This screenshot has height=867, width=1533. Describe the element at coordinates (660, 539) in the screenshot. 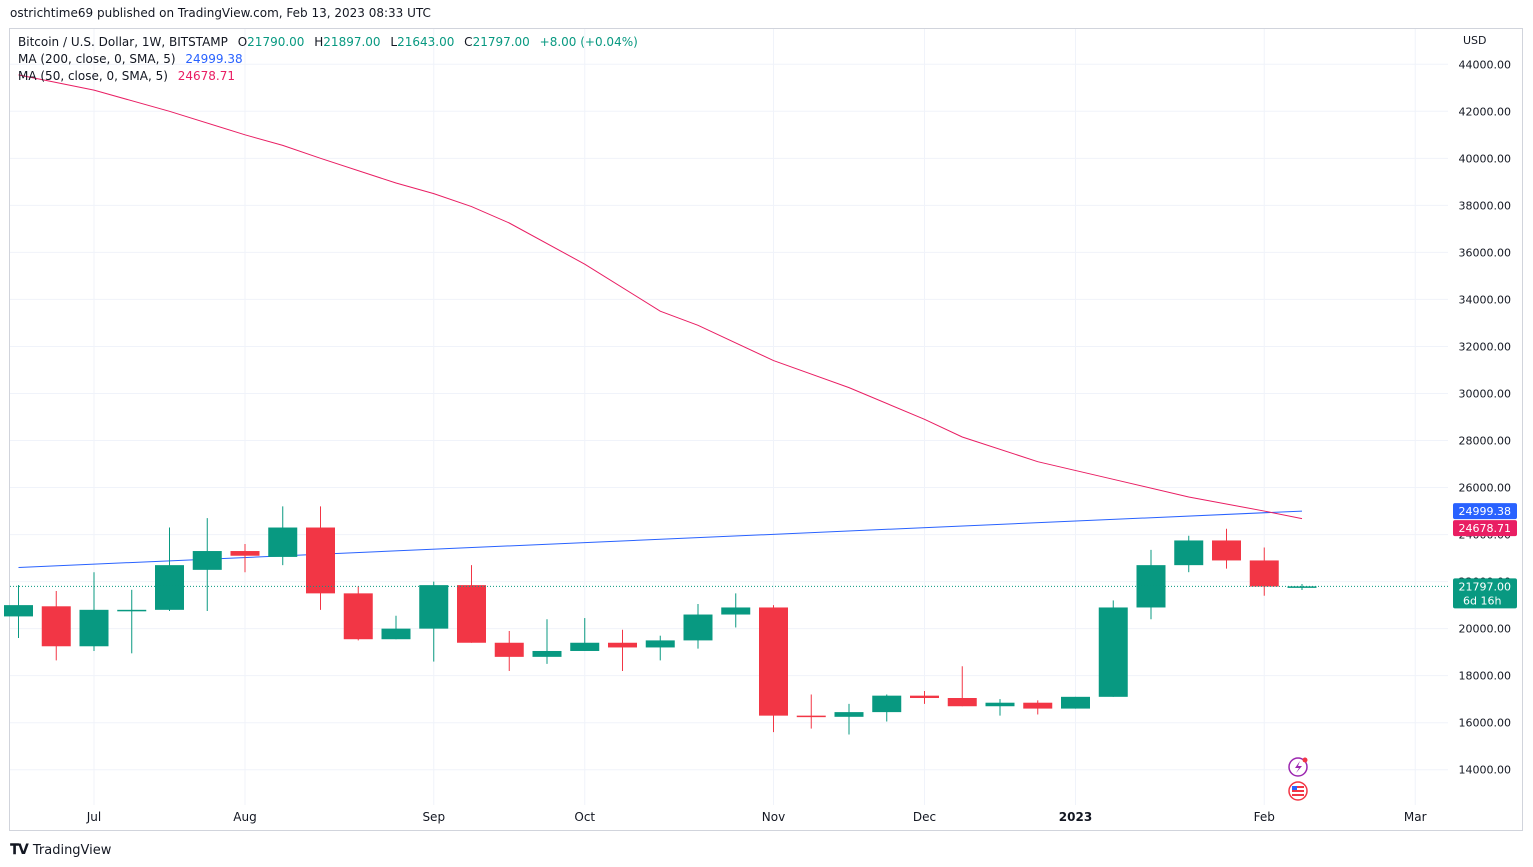

I see `ma200-line` at that location.